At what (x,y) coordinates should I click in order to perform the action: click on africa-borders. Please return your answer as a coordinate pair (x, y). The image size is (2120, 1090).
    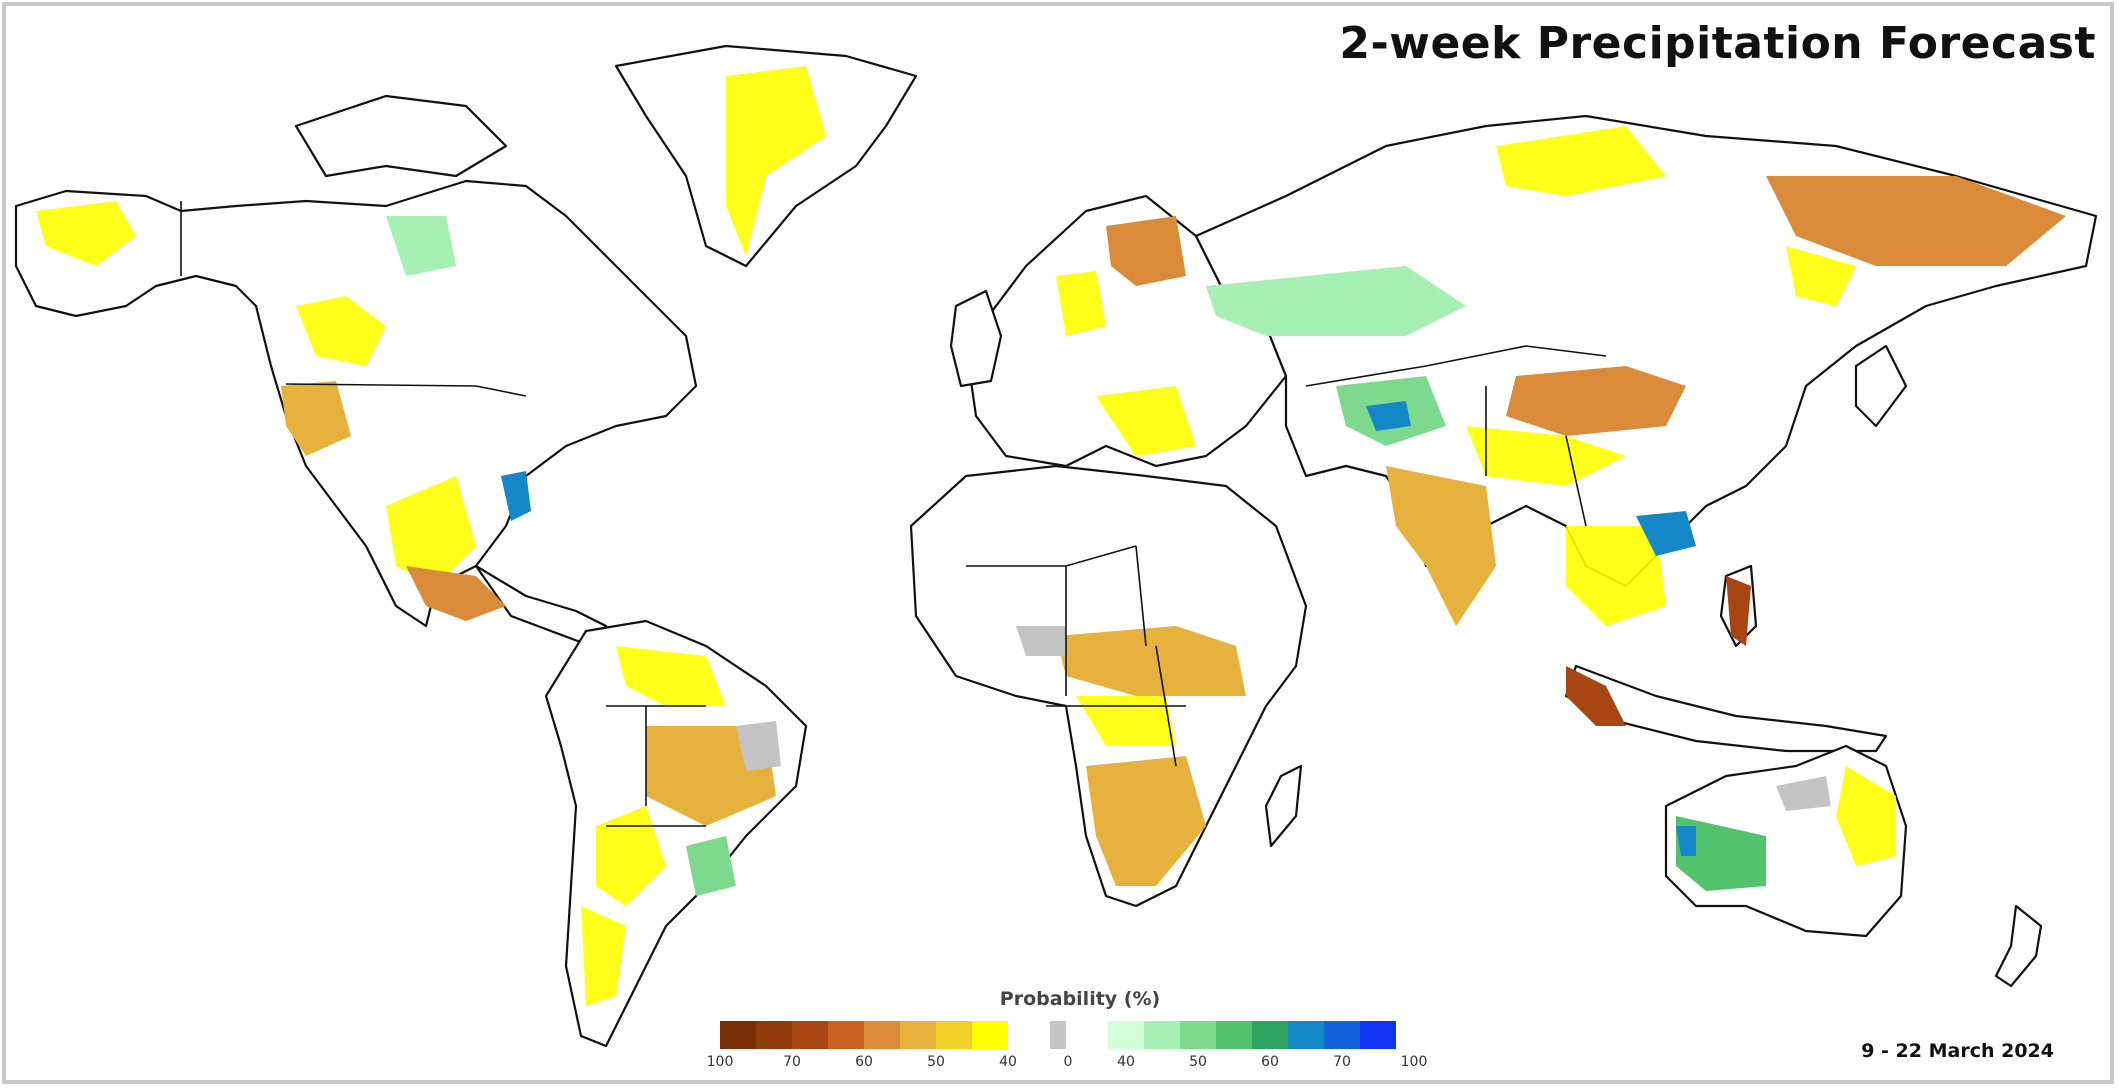
    Looking at the image, I should click on (1076, 656).